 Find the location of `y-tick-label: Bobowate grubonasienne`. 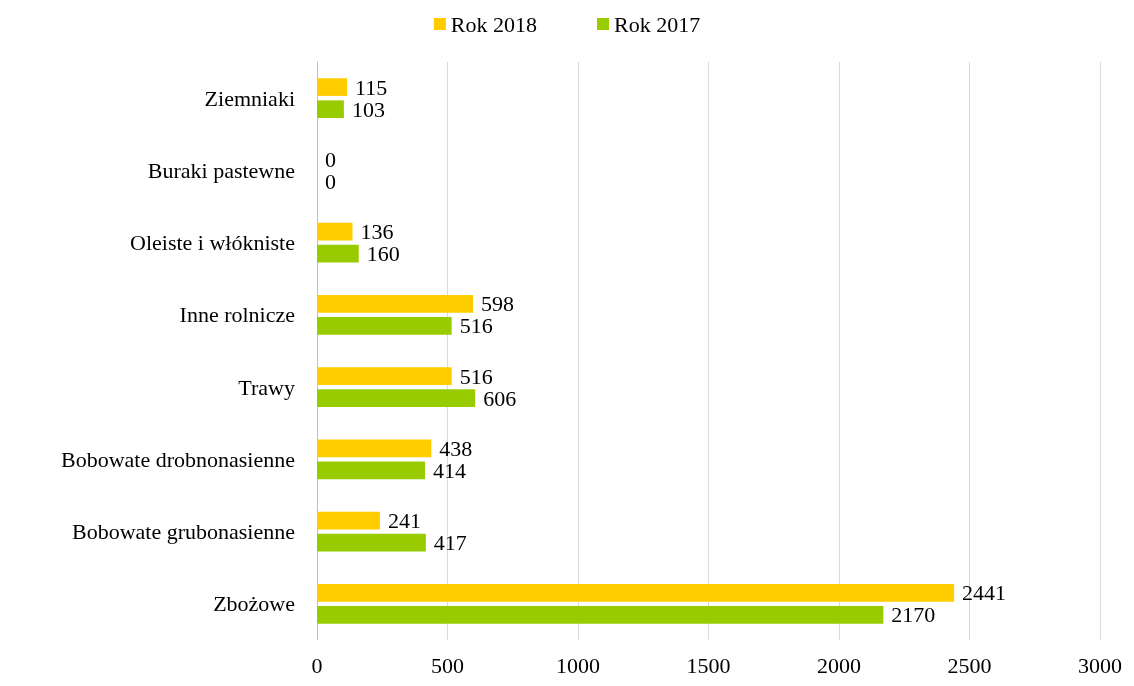

y-tick-label: Bobowate grubonasienne is located at coordinates (183, 532).